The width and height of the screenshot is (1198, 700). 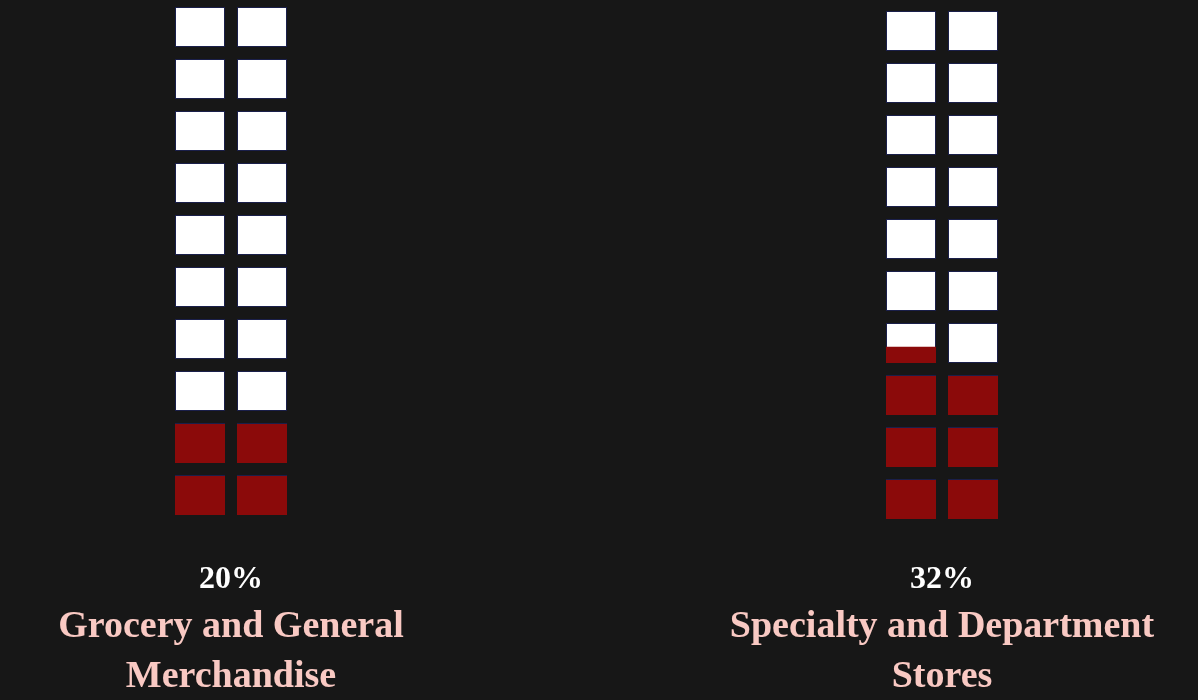 I want to click on data-label: 20%, so click(x=231, y=577).